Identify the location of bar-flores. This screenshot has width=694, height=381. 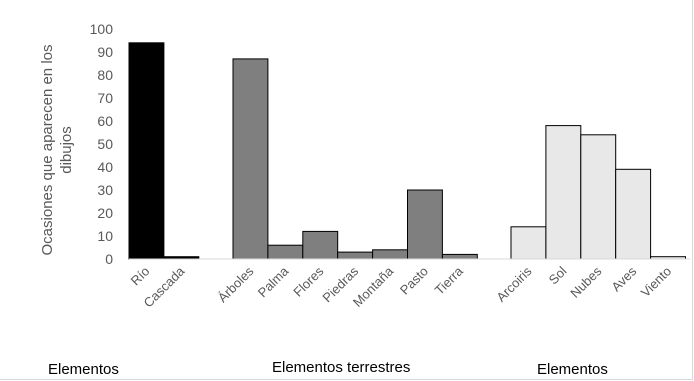
(320, 245).